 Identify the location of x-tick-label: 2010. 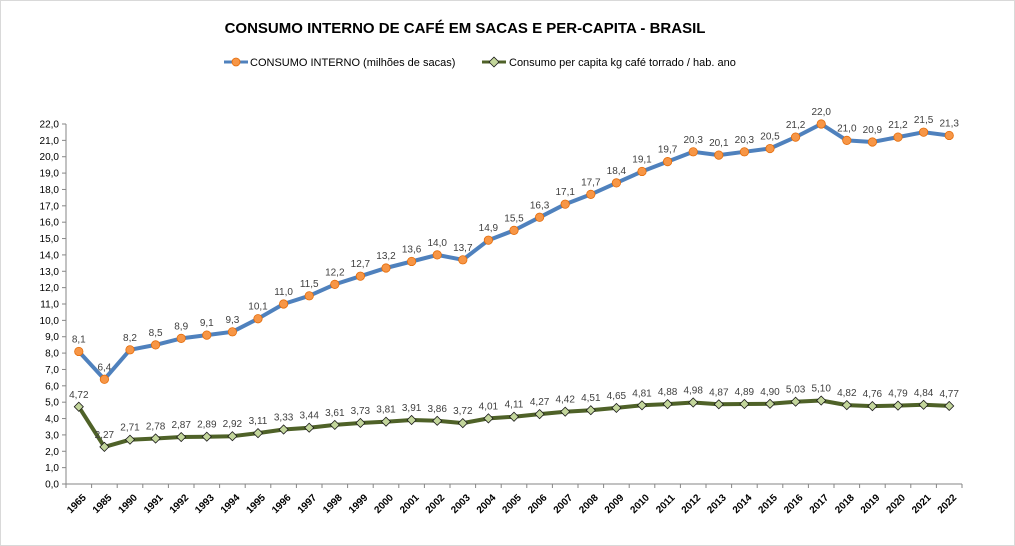
(640, 504).